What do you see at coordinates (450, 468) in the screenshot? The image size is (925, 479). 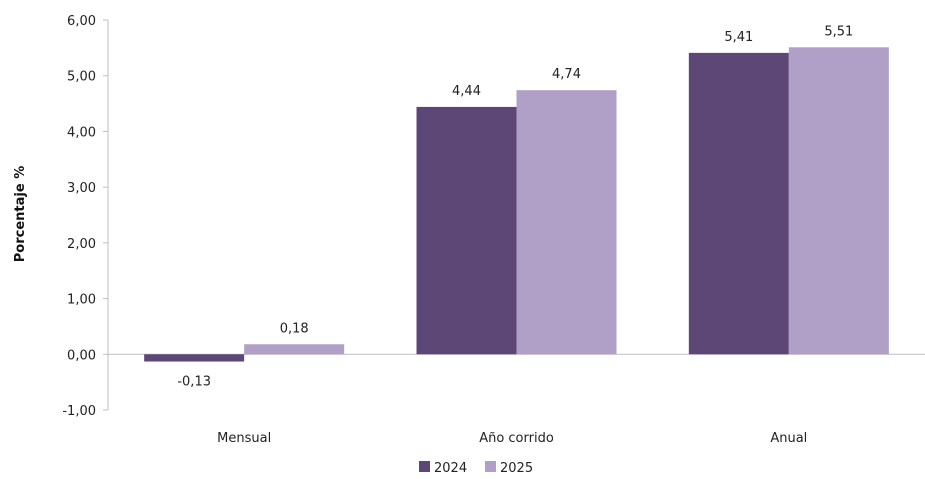 I see `legend-label: 2024` at bounding box center [450, 468].